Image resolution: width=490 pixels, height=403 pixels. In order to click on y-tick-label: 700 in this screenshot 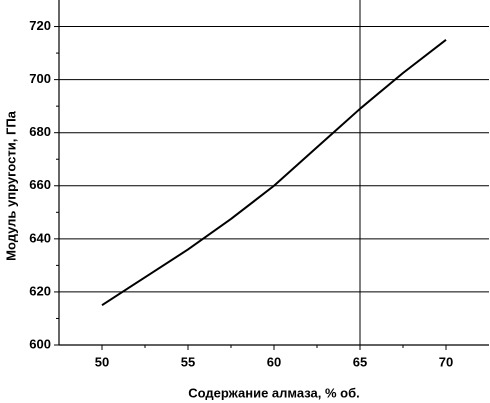, I will do `click(40, 78)`.